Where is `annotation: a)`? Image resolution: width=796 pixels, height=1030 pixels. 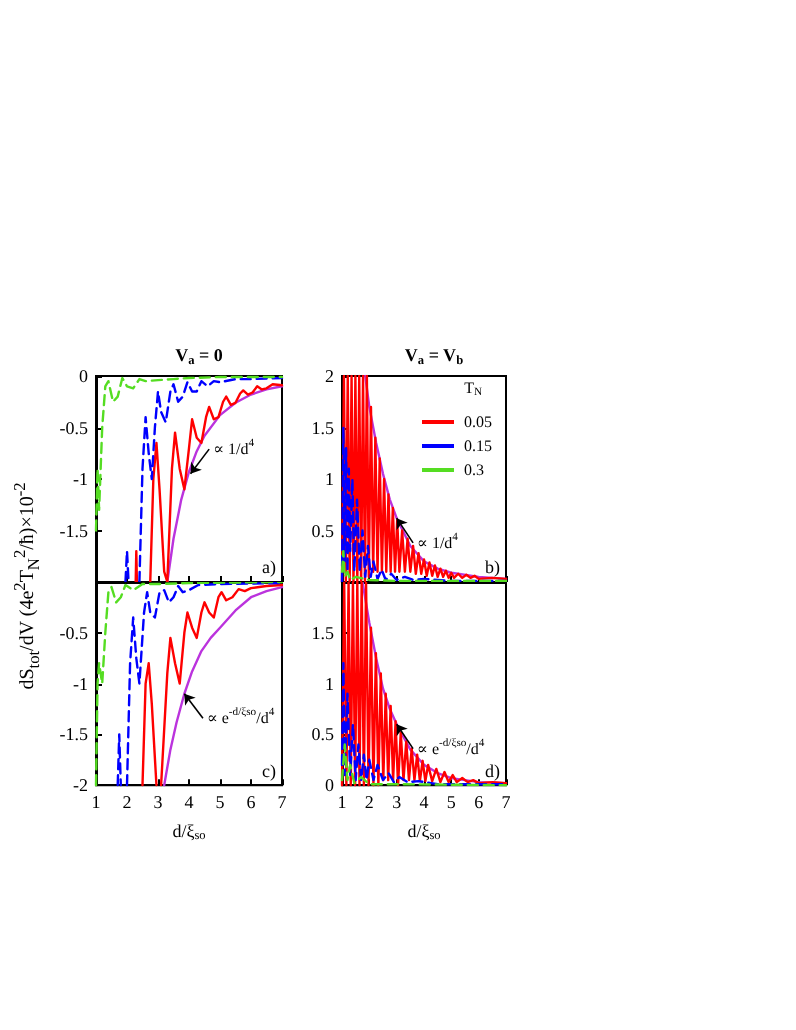 annotation: a) is located at coordinates (269, 567).